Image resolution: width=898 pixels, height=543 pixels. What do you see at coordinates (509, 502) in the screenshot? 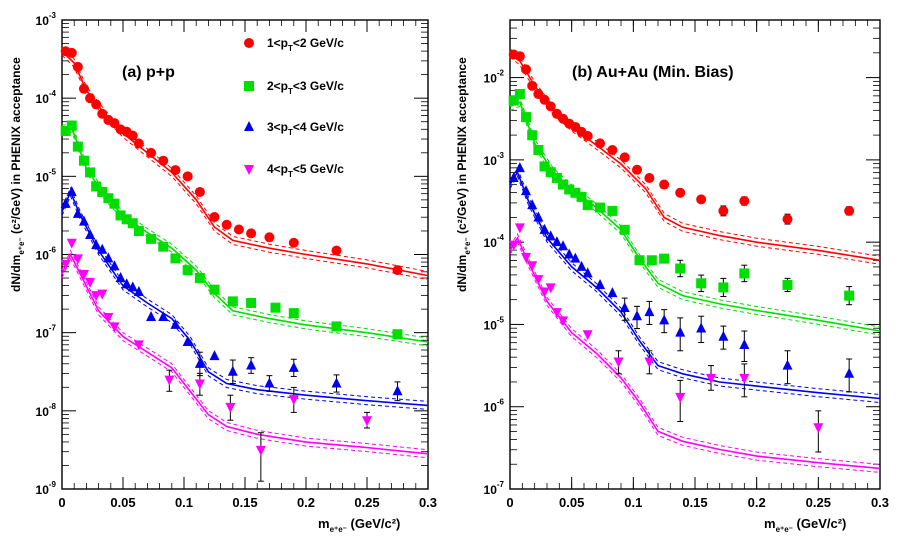
I see `x-tick-label: 0` at bounding box center [509, 502].